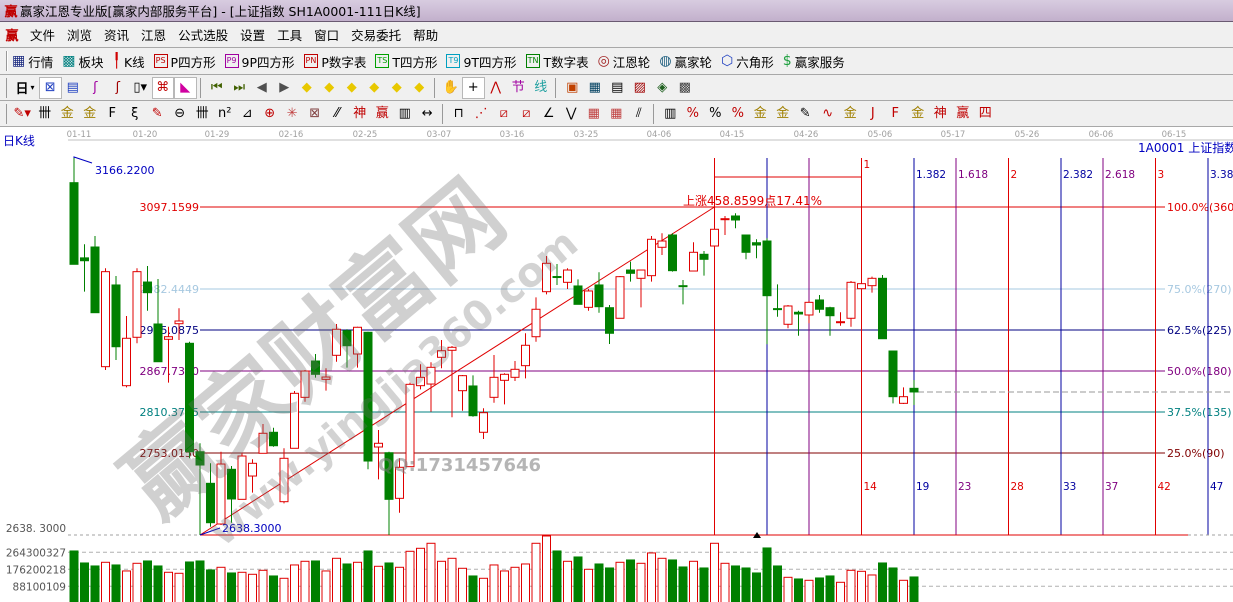  What do you see at coordinates (67, 113) in the screenshot?
I see `gold-ratio-icon: 金` at bounding box center [67, 113].